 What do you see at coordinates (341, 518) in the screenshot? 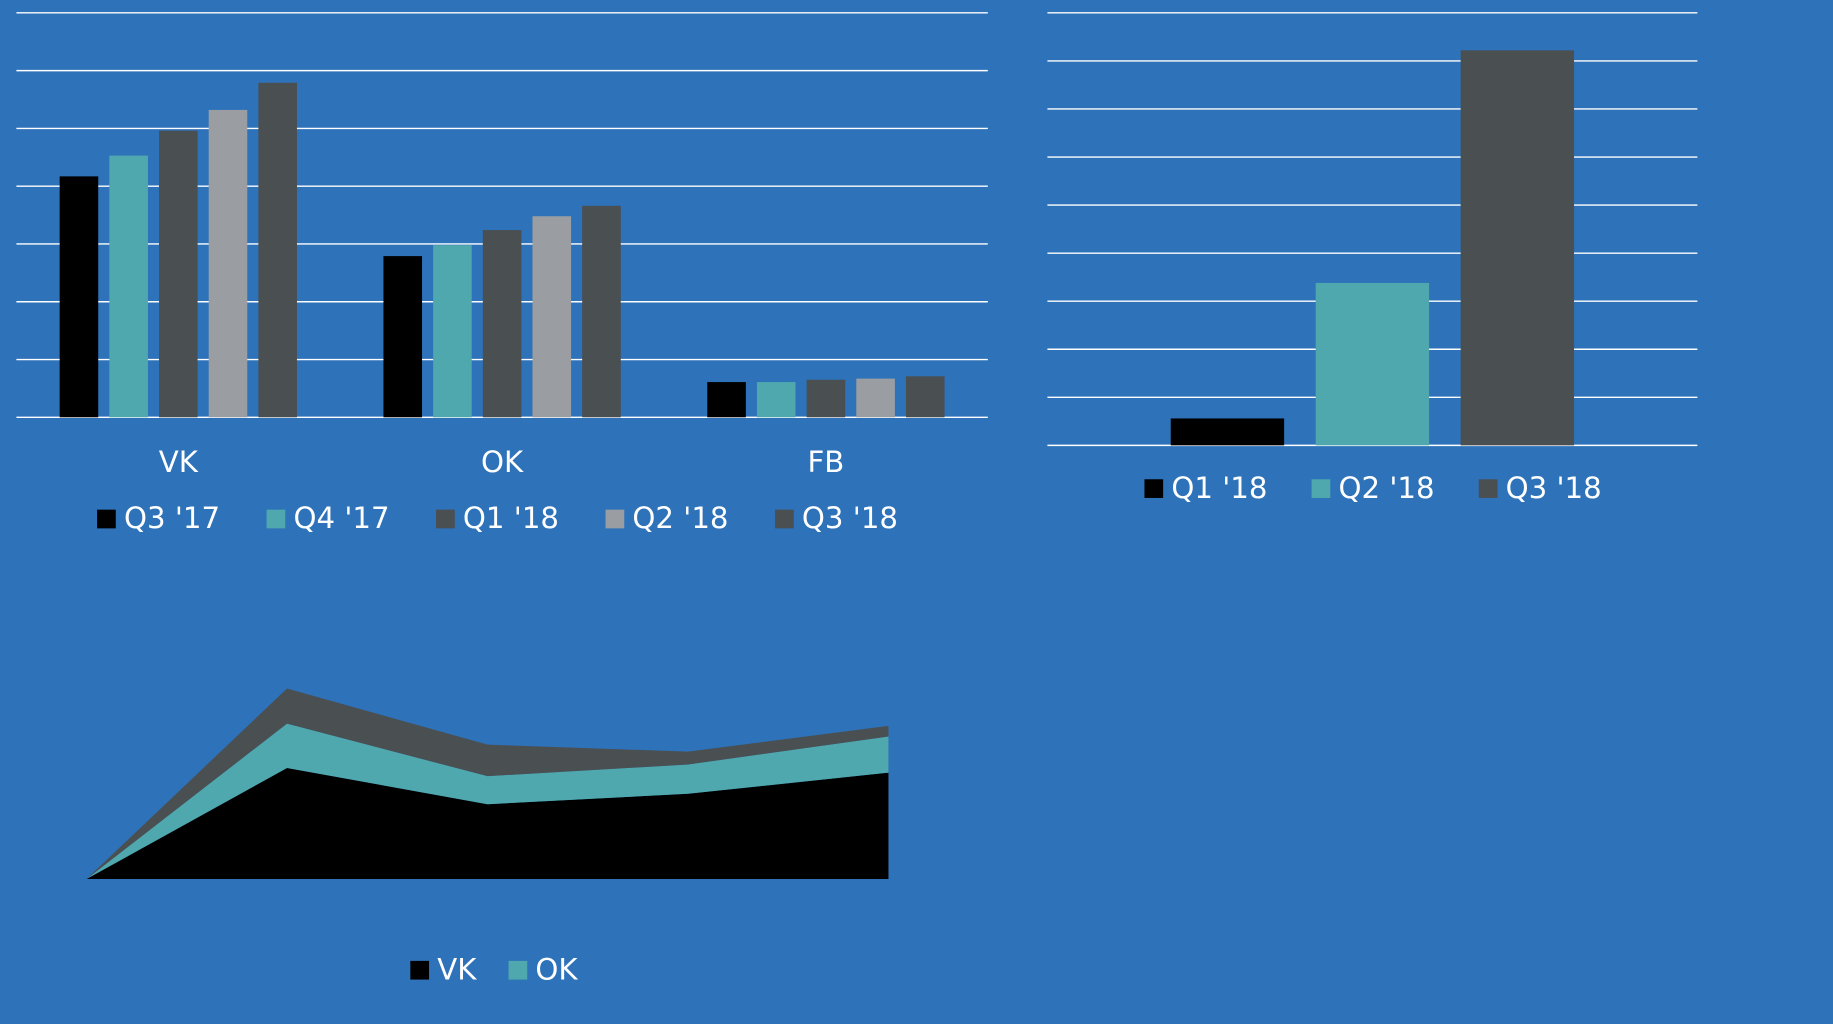
I see `legend-label: Q4 '17` at bounding box center [341, 518].